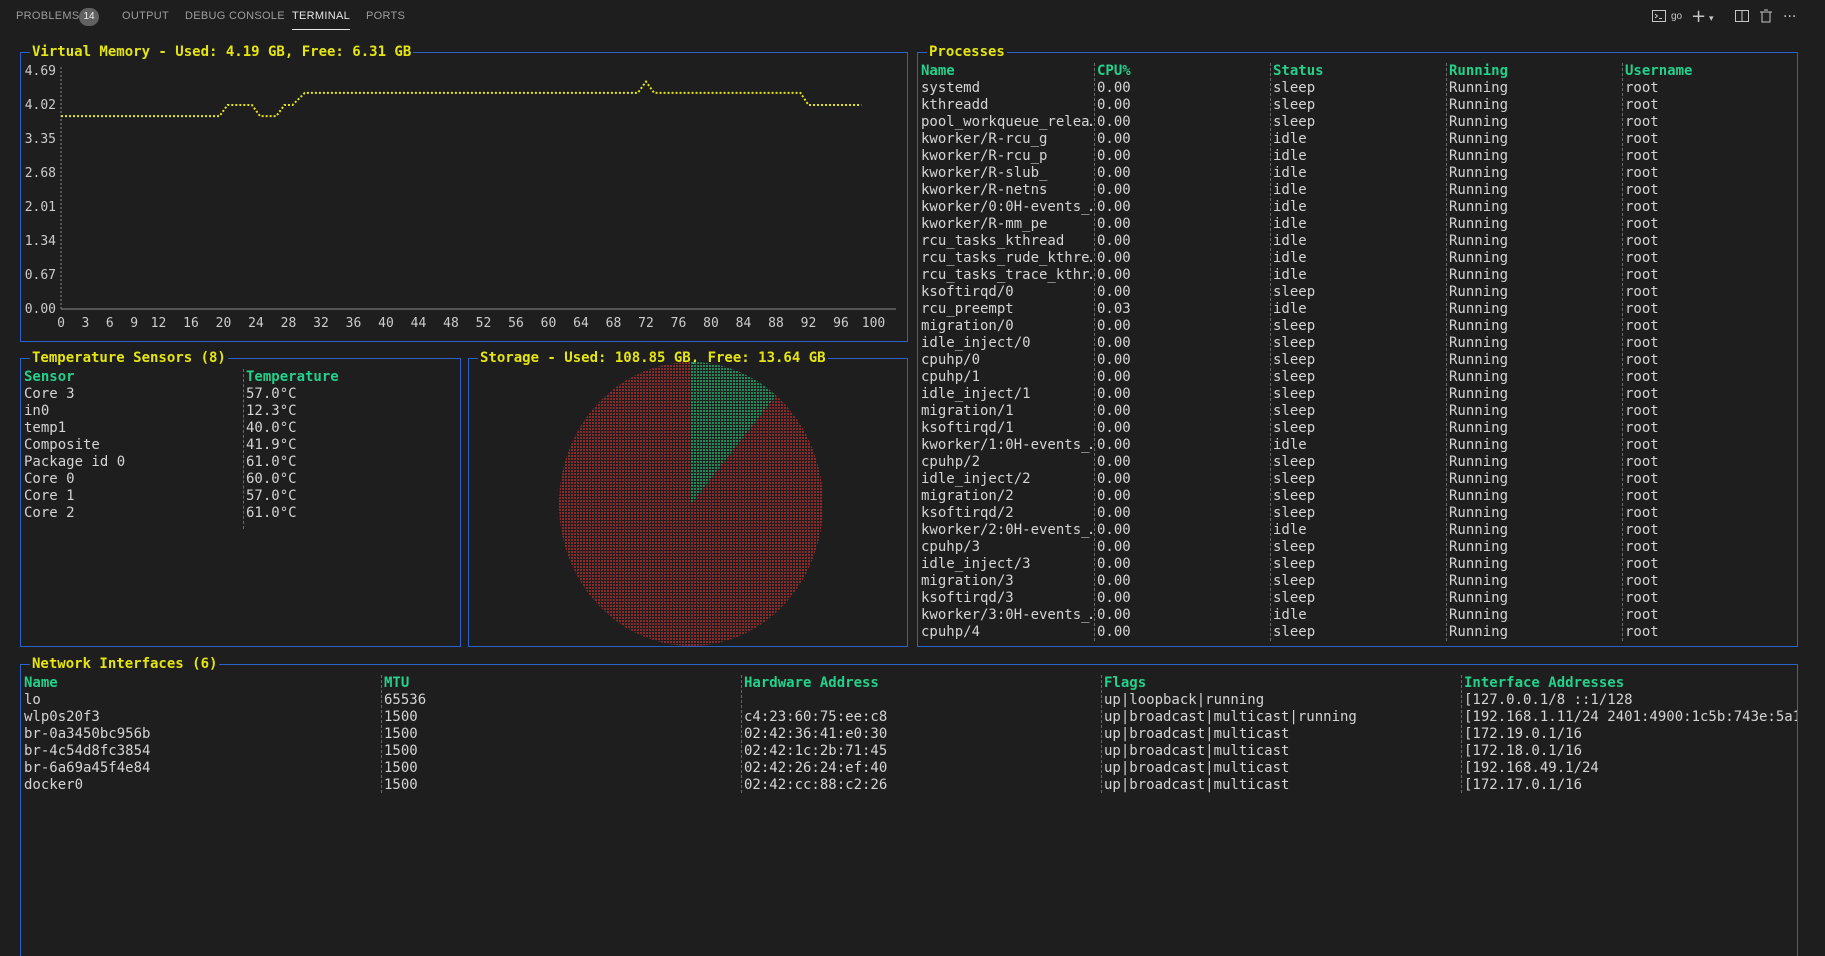  Describe the element at coordinates (386, 16) in the screenshot. I see `tab-ports: PORTS` at that location.